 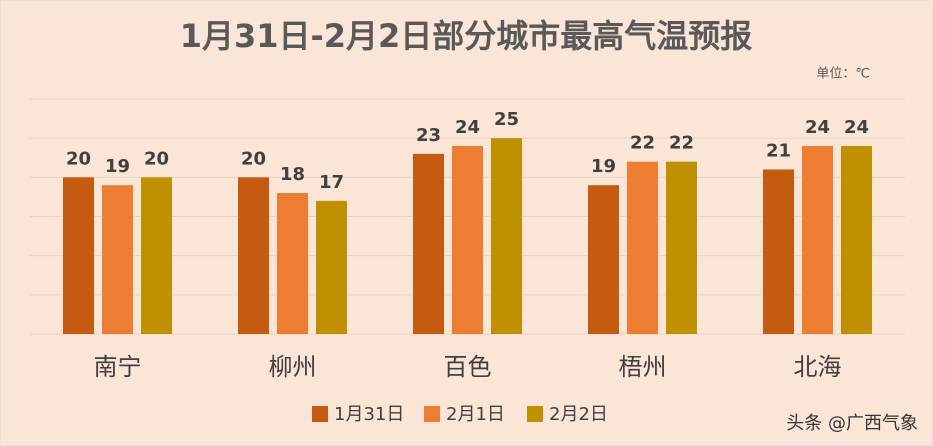 What do you see at coordinates (843, 74) in the screenshot?
I see `unit-note: 单位：℃` at bounding box center [843, 74].